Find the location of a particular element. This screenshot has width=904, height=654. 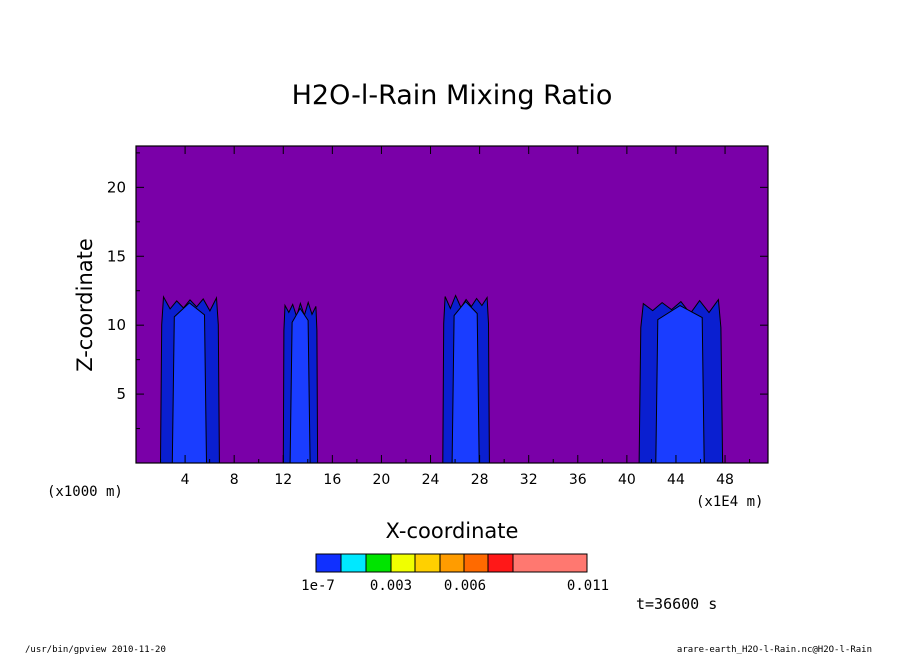

x-tick-label-4: 20 is located at coordinates (382, 480).